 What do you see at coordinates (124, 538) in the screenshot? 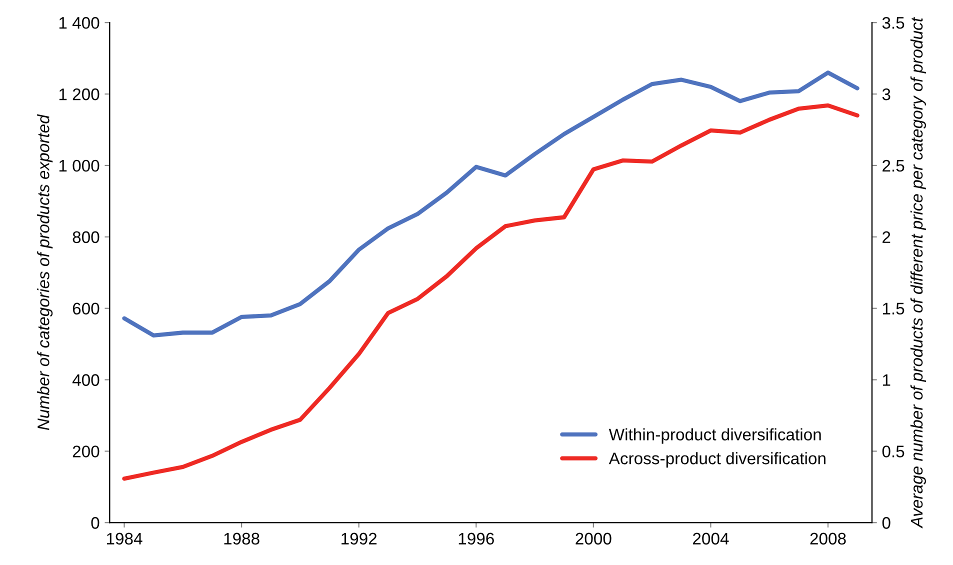
I see `x-tick-label: 1984` at bounding box center [124, 538].